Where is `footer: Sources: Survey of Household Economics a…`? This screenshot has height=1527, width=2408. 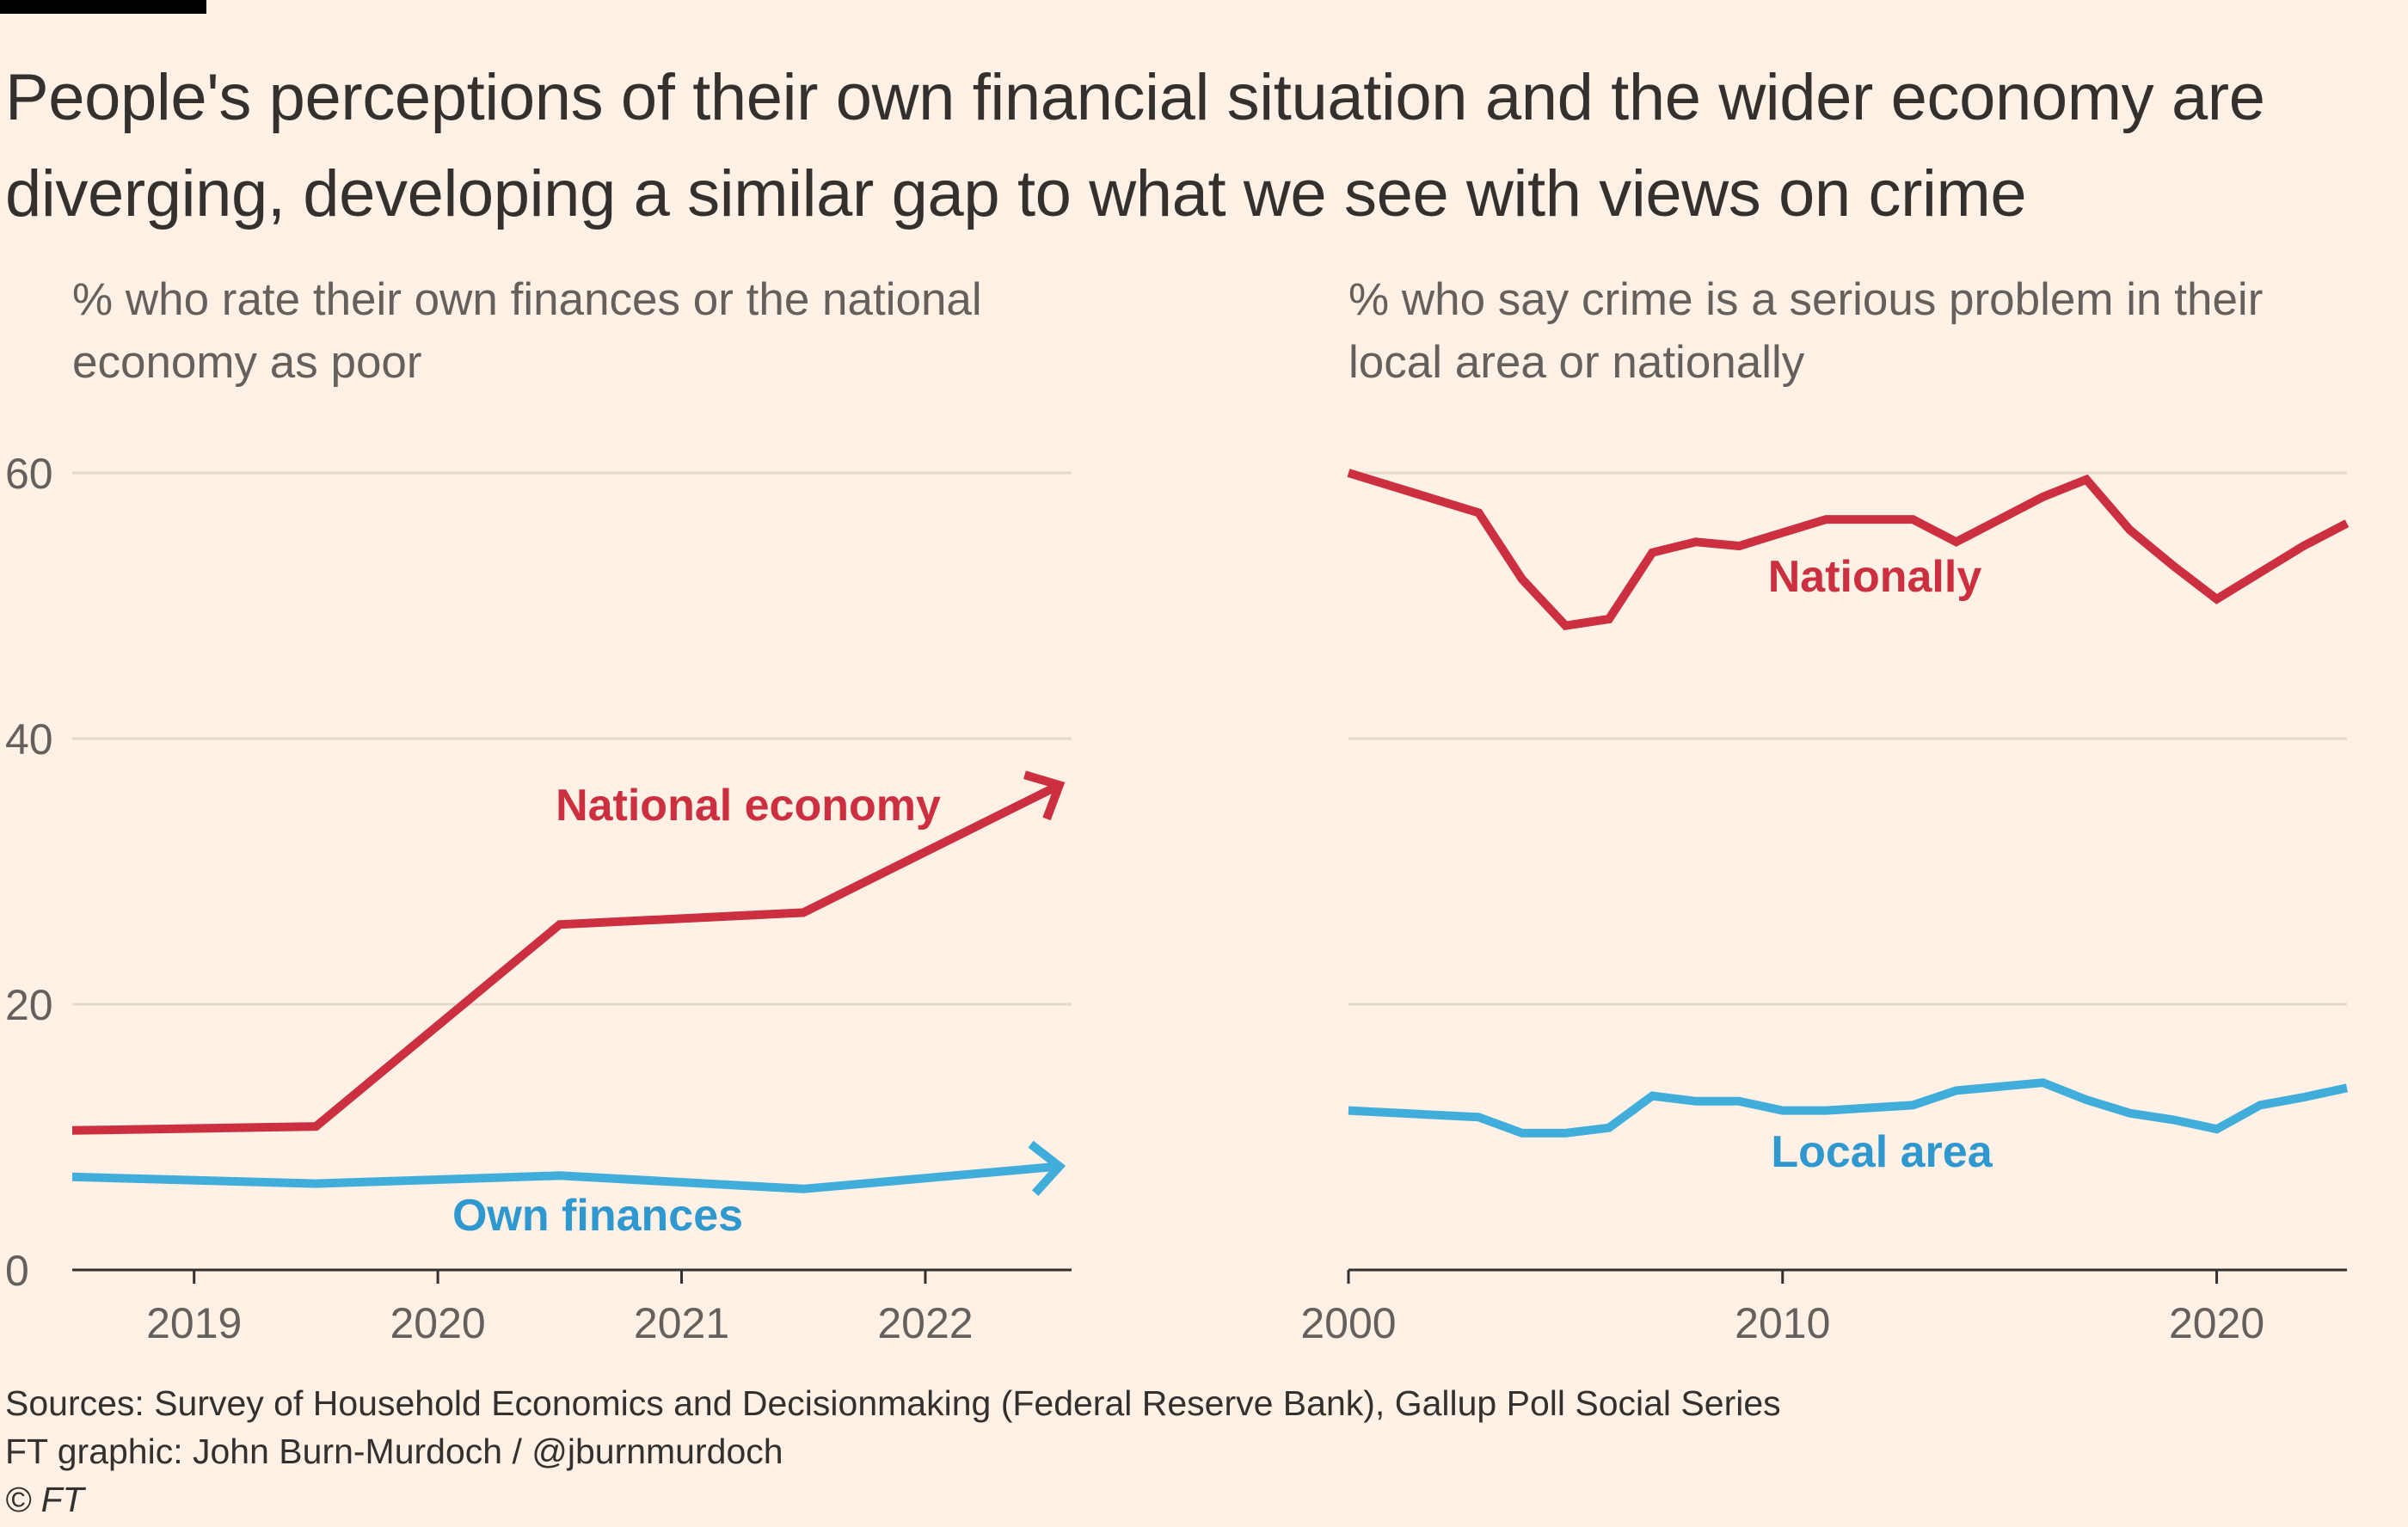
footer: Sources: Survey of Household Economics a… is located at coordinates (893, 1451).